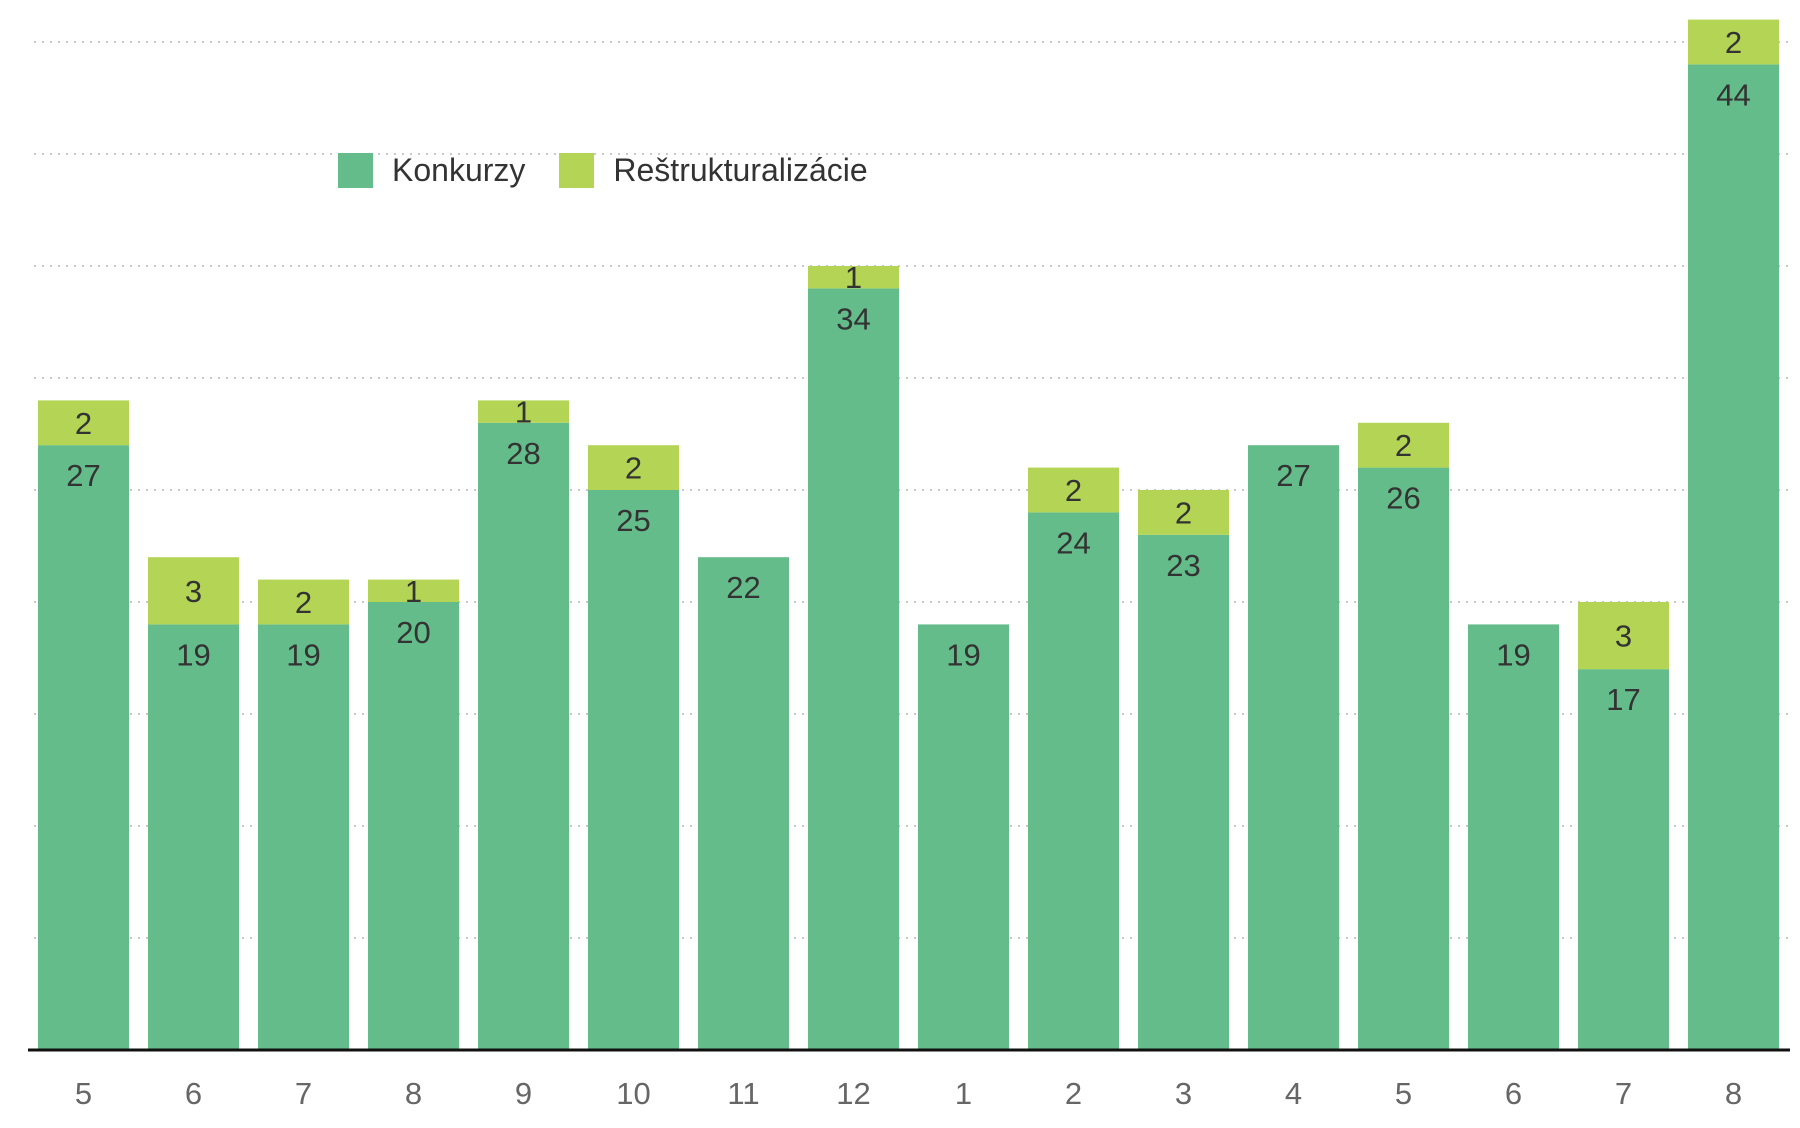 The height and width of the screenshot is (1128, 1800). I want to click on legend-item-series-0: Konkurzy, so click(431, 170).